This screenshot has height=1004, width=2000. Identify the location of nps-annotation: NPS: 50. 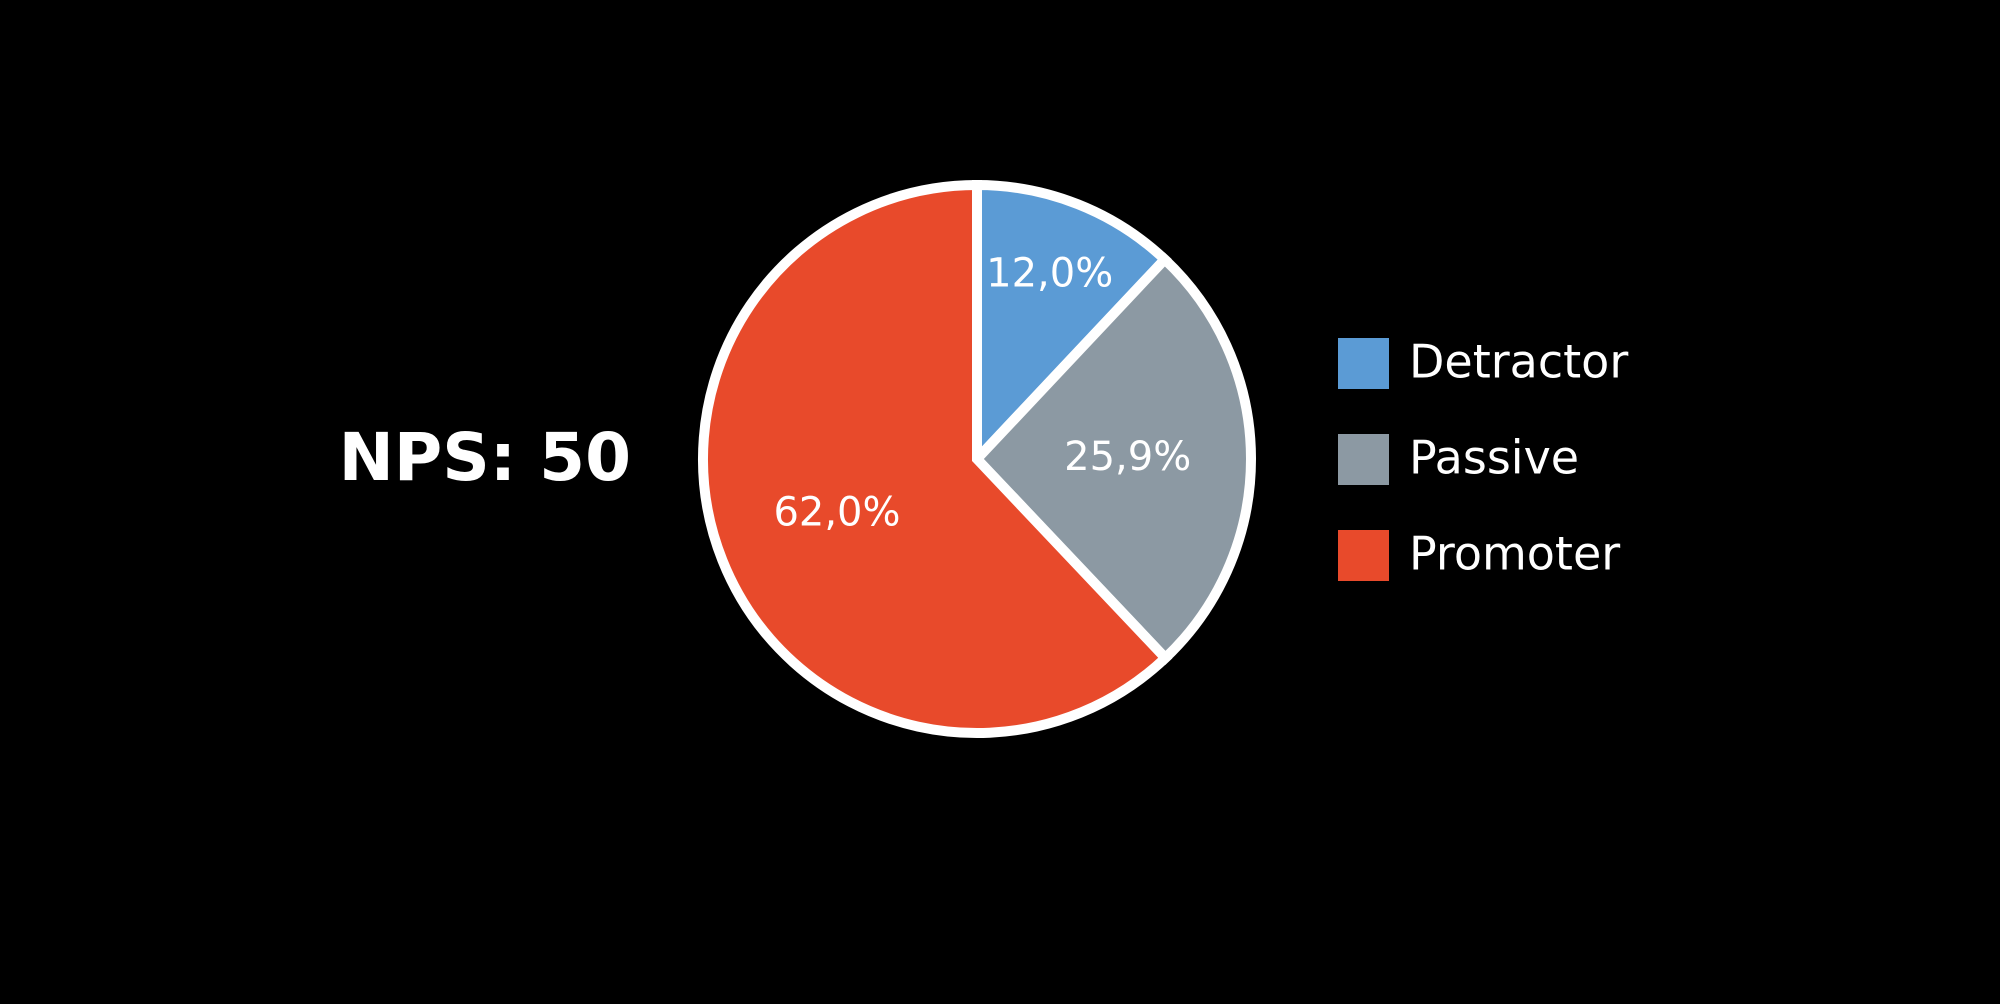
(485, 457).